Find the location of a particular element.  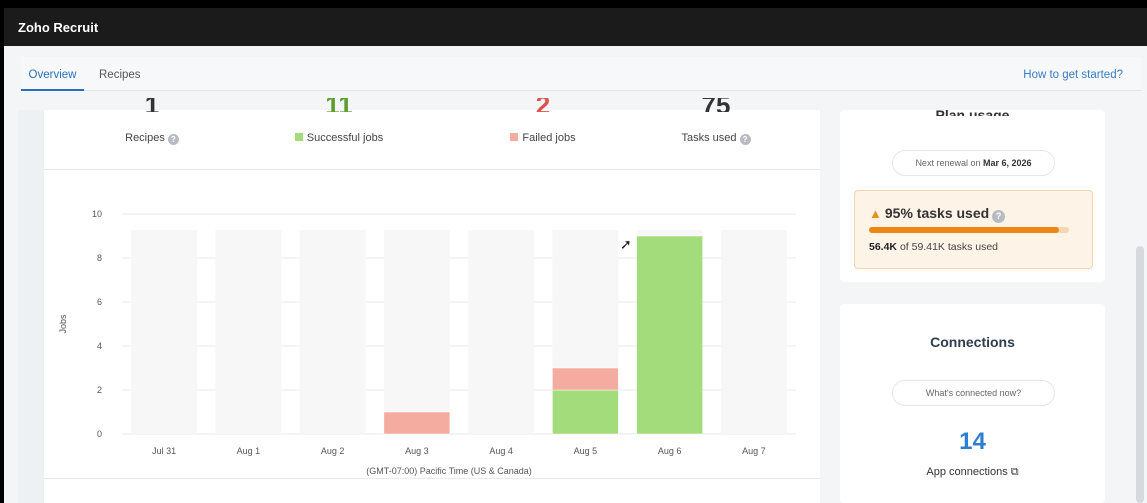

x-tick-label: Jul 31 is located at coordinates (164, 451).